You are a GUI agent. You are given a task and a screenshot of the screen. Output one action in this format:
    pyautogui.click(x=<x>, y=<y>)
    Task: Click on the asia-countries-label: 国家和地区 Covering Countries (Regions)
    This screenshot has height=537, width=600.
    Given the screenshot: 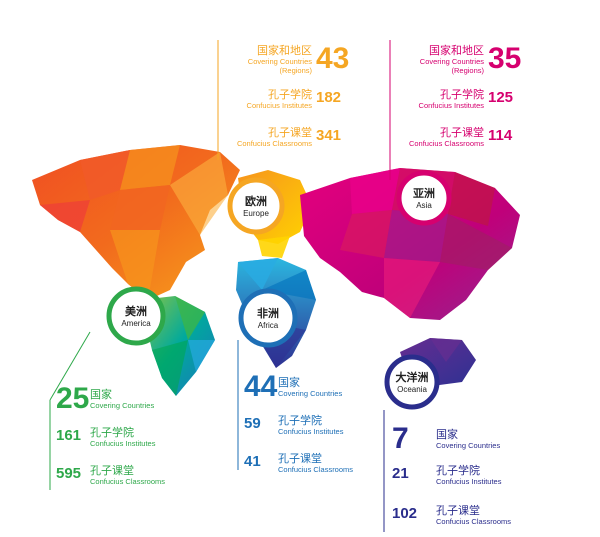 What is the action you would take?
    pyautogui.click(x=451, y=59)
    